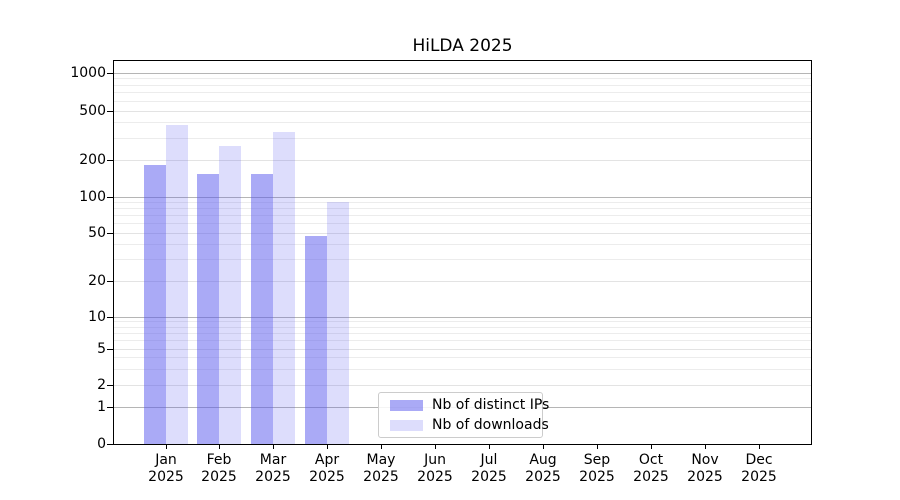 The image size is (900, 500). I want to click on legend-label-downloads: Nb of downloads, so click(490, 424).